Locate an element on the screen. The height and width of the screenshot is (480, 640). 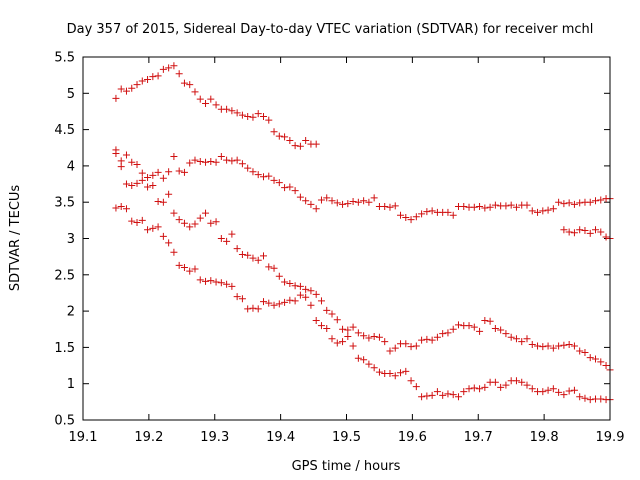
x-tick-label: 19.1 is located at coordinates (83, 437).